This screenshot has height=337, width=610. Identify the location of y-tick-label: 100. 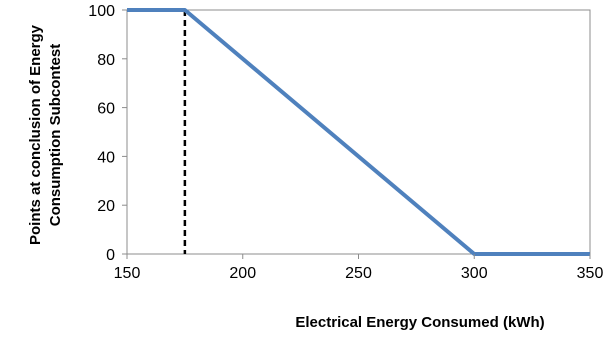
(101, 11).